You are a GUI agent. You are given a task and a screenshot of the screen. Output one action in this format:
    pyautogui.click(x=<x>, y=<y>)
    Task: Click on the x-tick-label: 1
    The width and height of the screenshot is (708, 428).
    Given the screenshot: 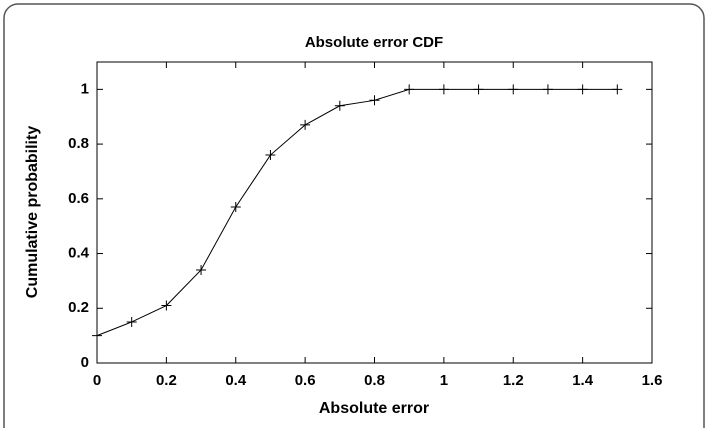 What is the action you would take?
    pyautogui.click(x=444, y=380)
    